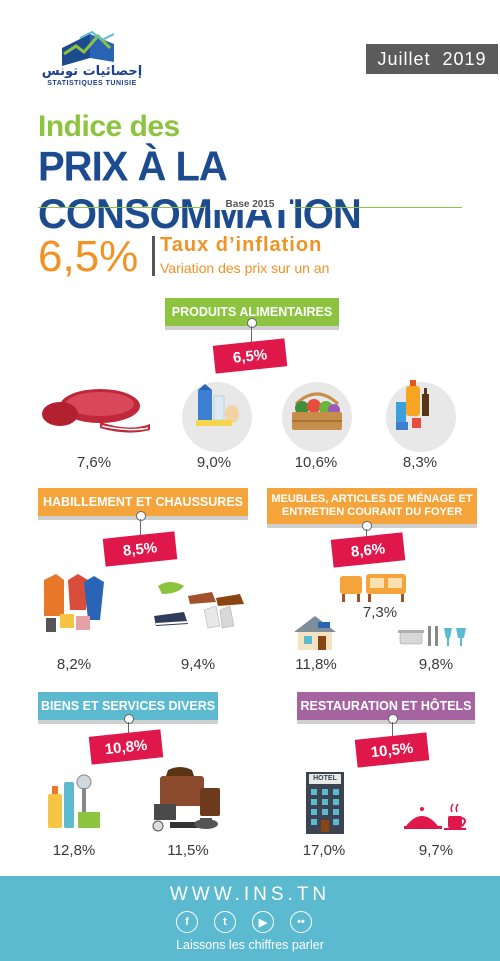  Describe the element at coordinates (420, 462) in the screenshot. I see `pct-beverages: 8,3%` at that location.